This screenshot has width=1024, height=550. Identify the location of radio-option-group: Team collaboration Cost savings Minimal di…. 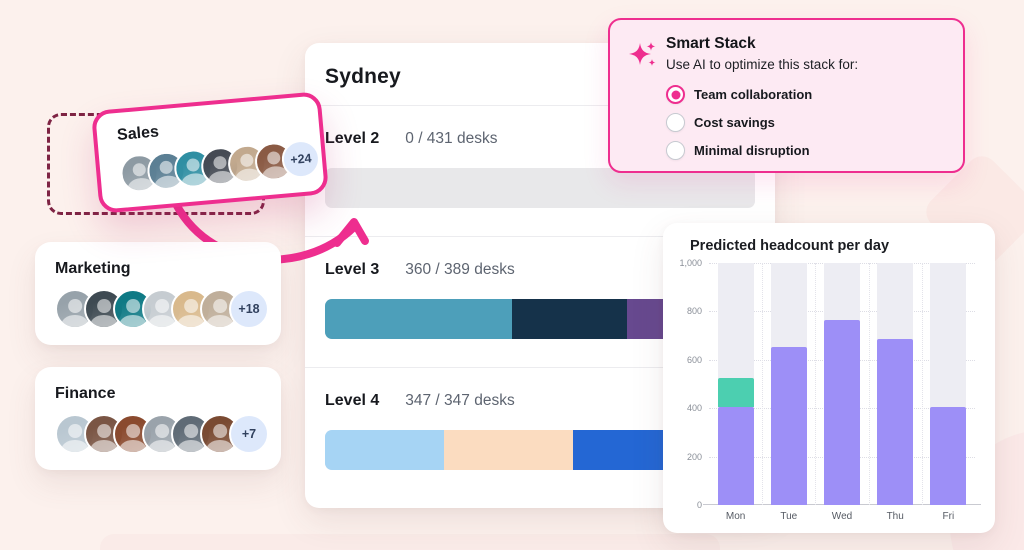
(762, 122).